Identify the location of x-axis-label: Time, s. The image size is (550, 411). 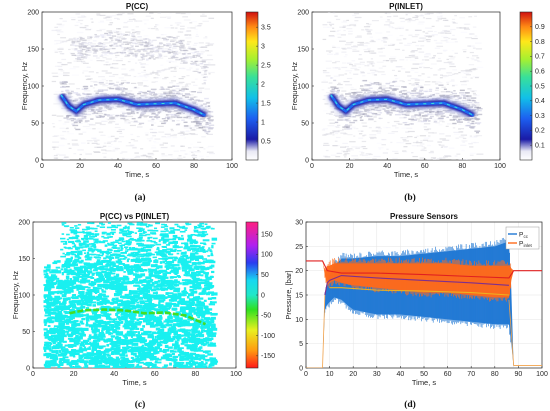
(406, 174).